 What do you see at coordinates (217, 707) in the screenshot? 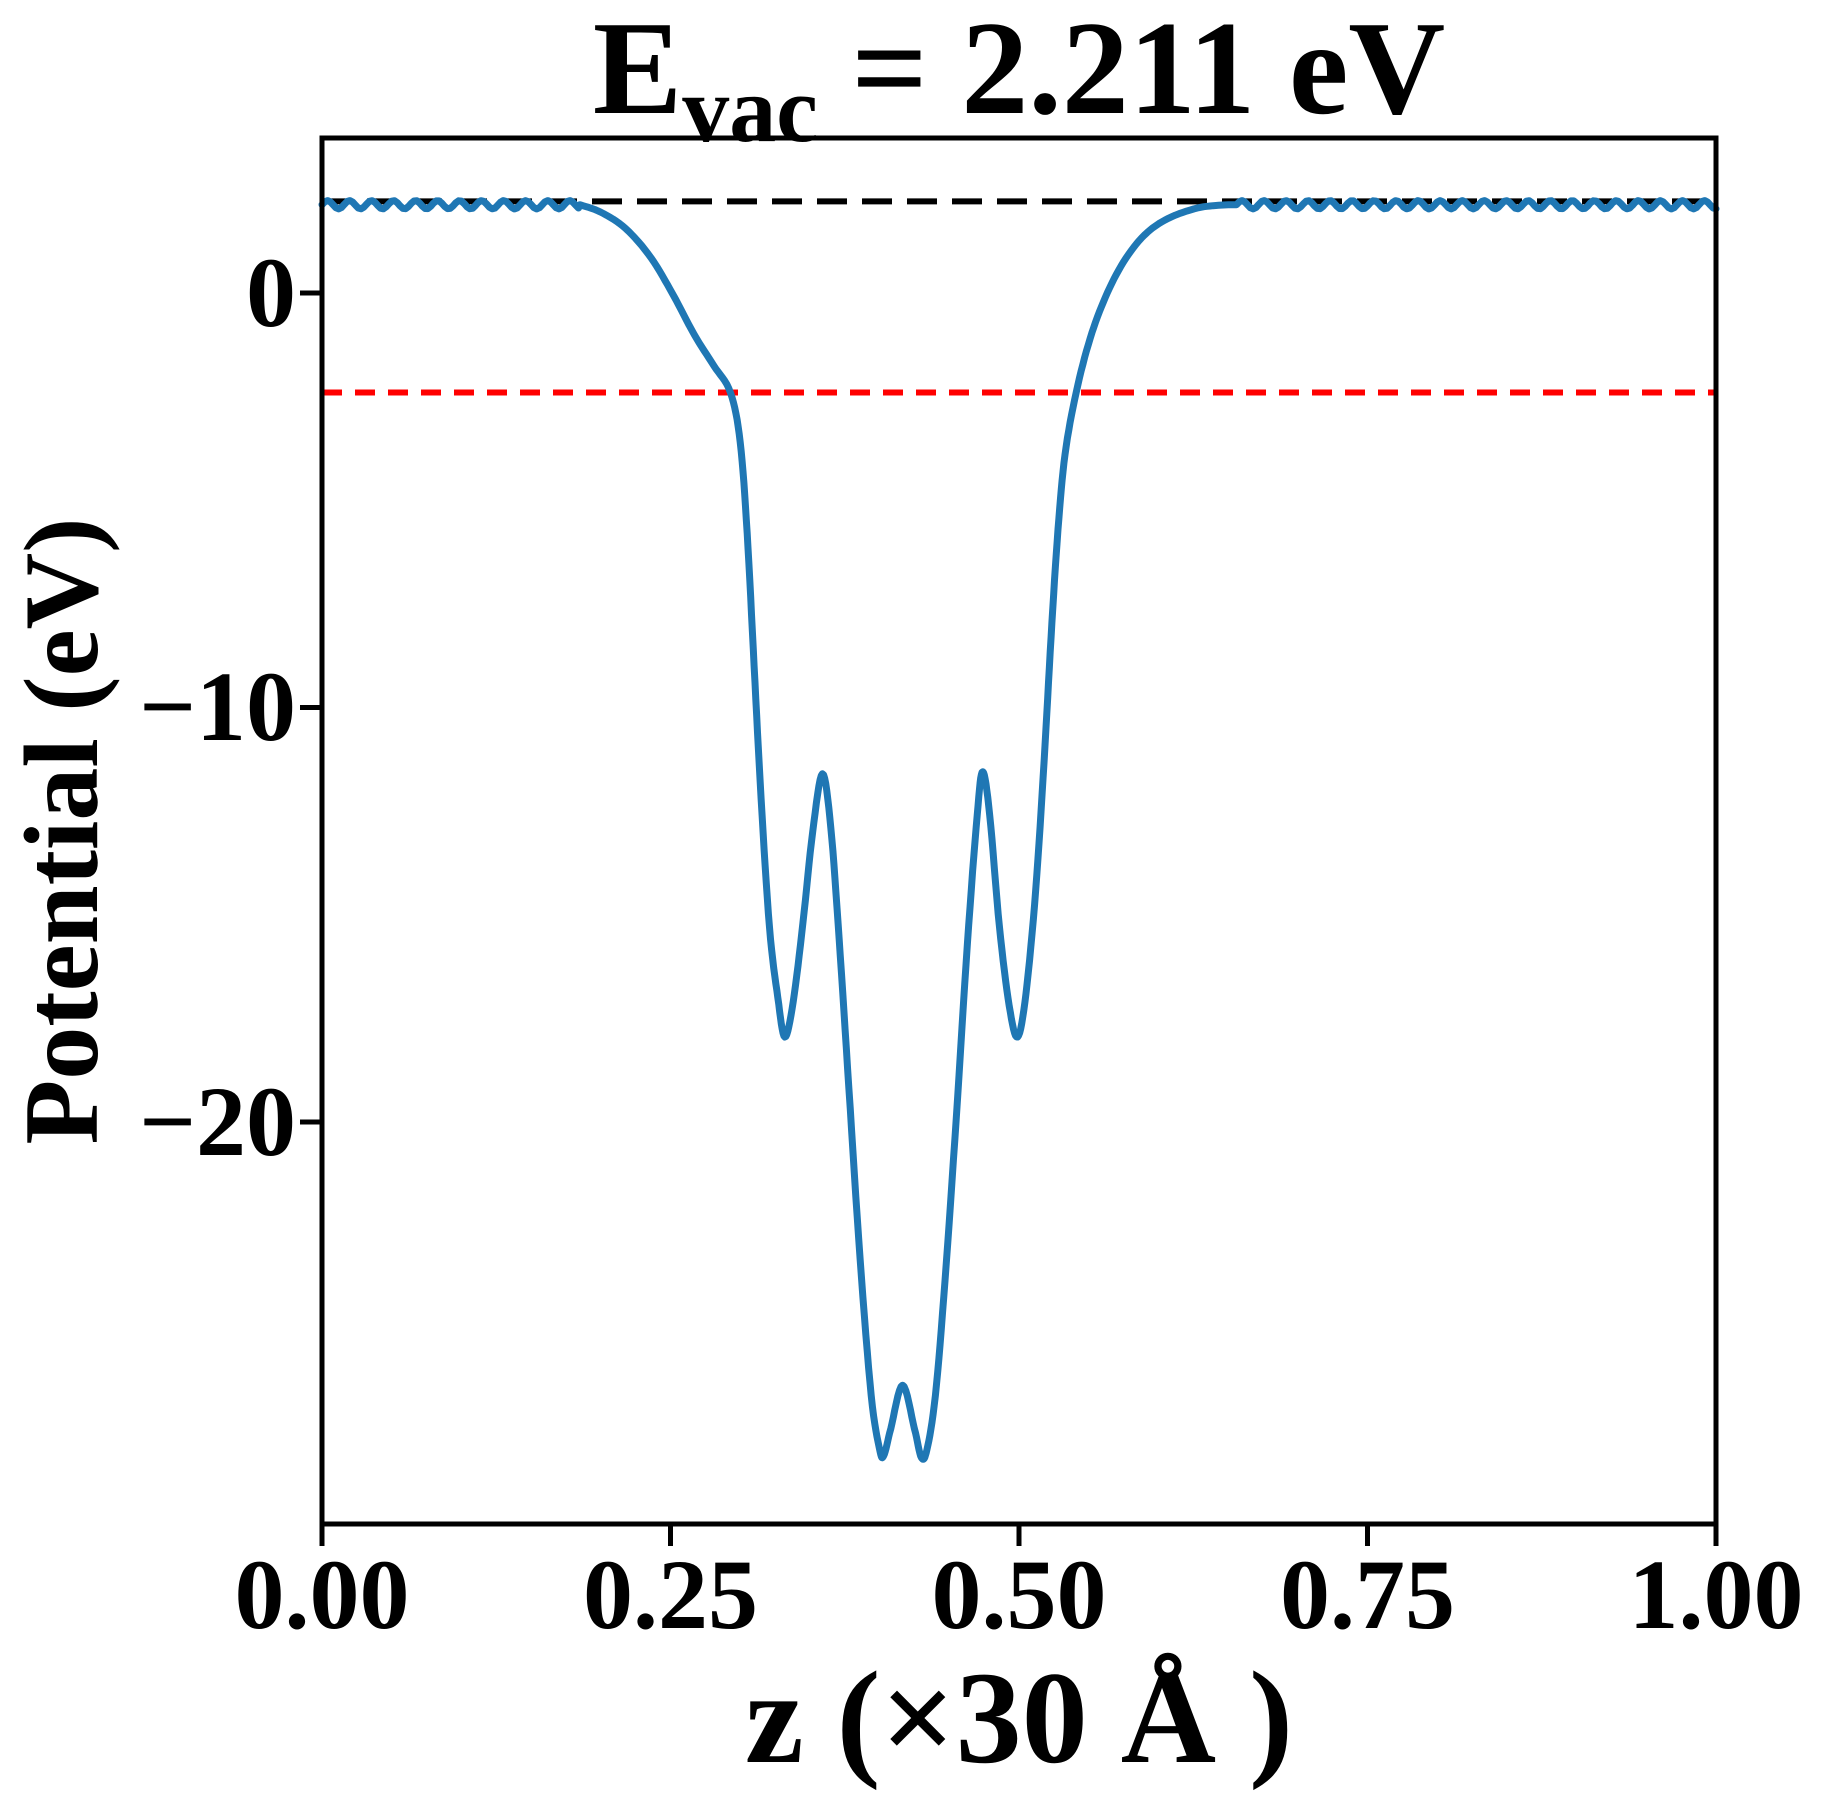
I see `y-tick-label: −10` at bounding box center [217, 707].